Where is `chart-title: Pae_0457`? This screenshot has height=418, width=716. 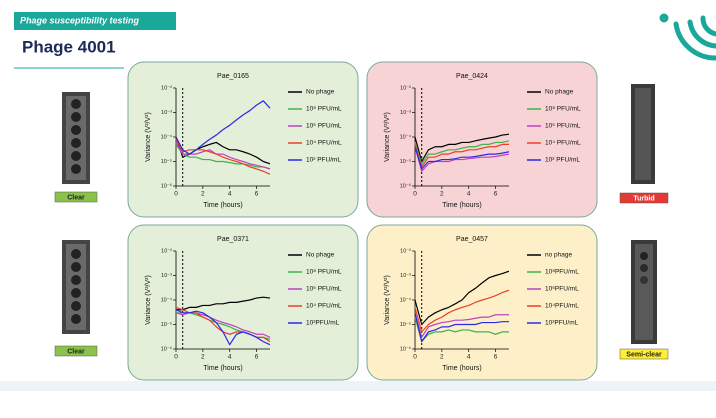
chart-title: Pae_0457 is located at coordinates (472, 239).